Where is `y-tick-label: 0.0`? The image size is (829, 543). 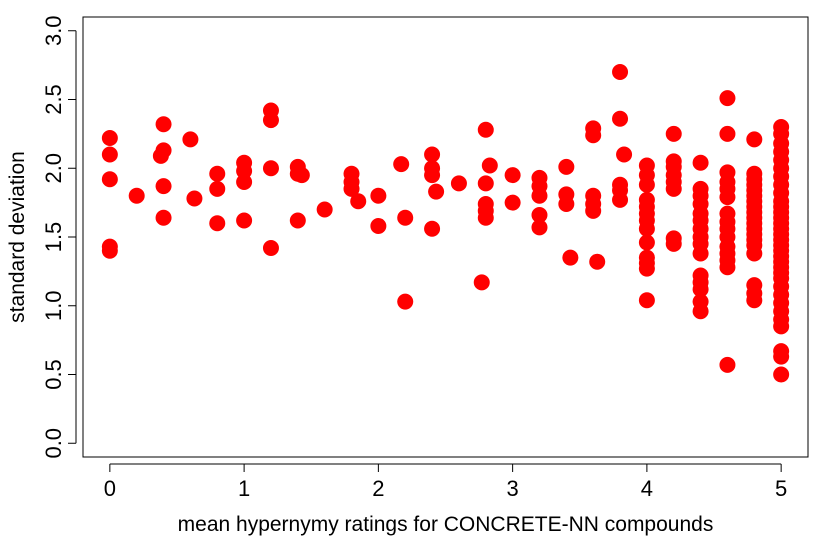
y-tick-label: 0.0 is located at coordinates (53, 443).